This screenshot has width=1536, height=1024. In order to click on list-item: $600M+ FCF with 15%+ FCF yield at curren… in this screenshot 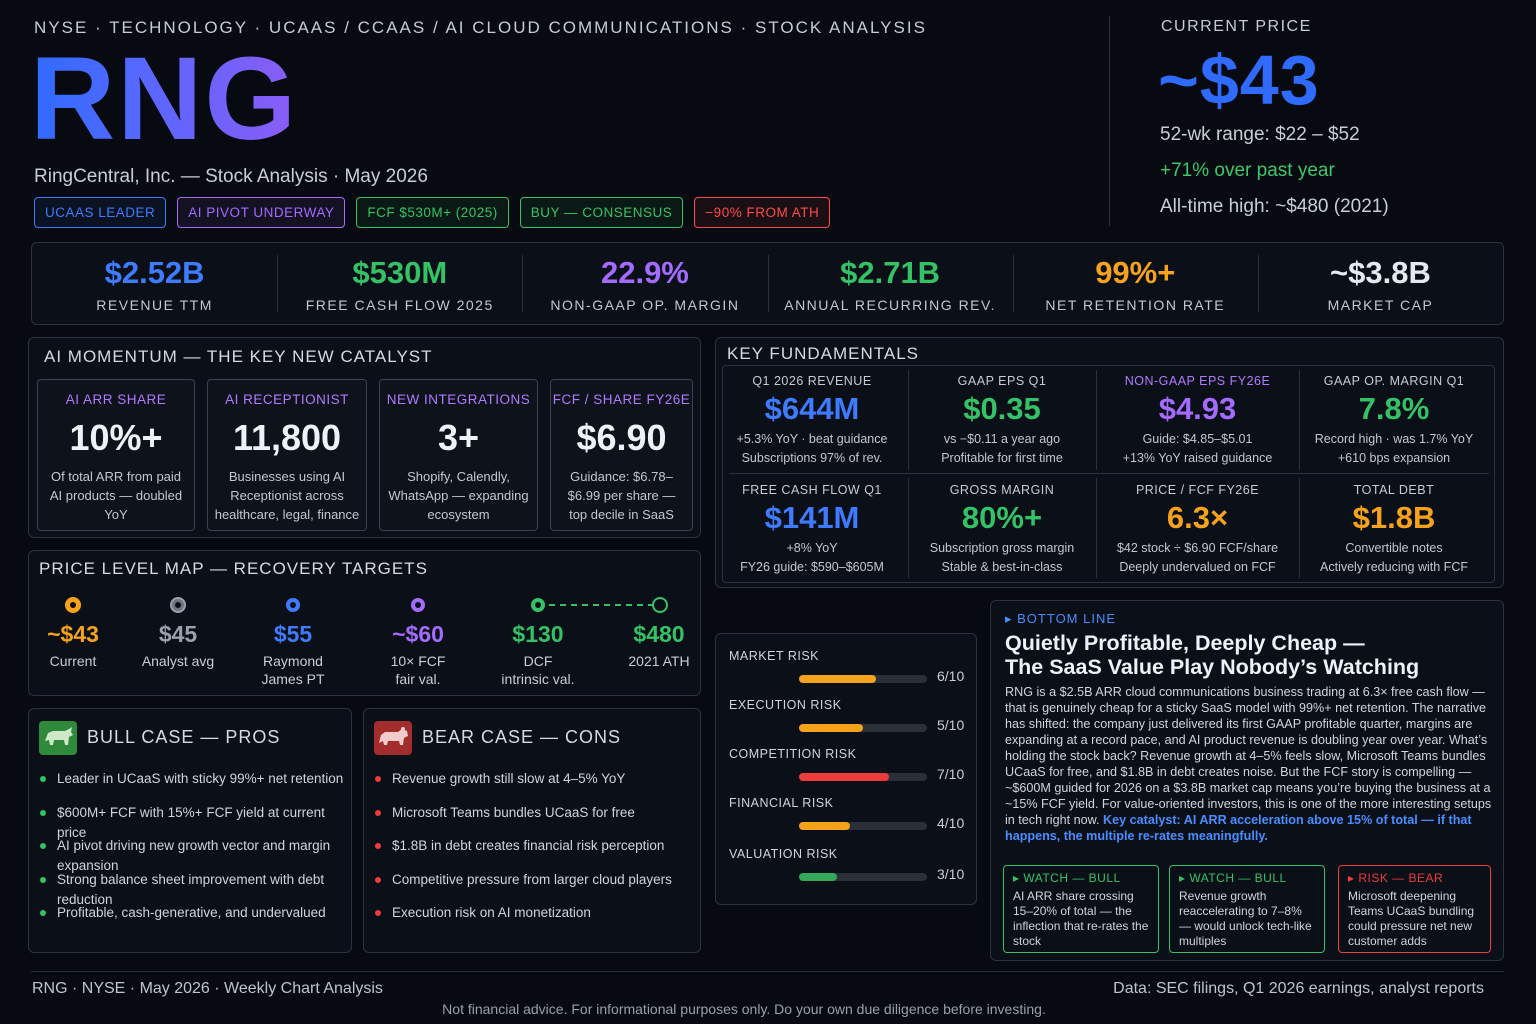, I will do `click(192, 821)`.